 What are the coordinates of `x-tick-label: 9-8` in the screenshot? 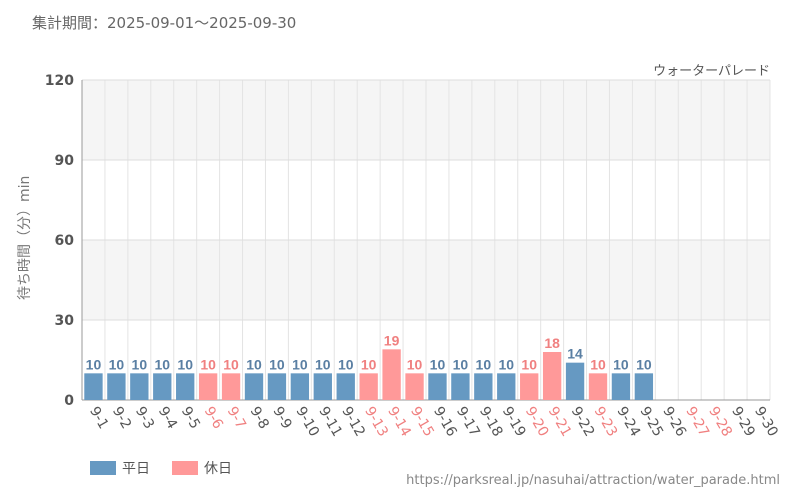 It's located at (259, 418).